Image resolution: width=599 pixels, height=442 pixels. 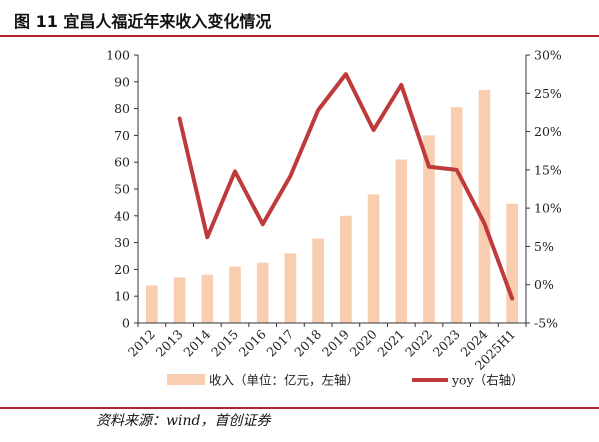 I want to click on bar-2022, so click(x=429, y=229).